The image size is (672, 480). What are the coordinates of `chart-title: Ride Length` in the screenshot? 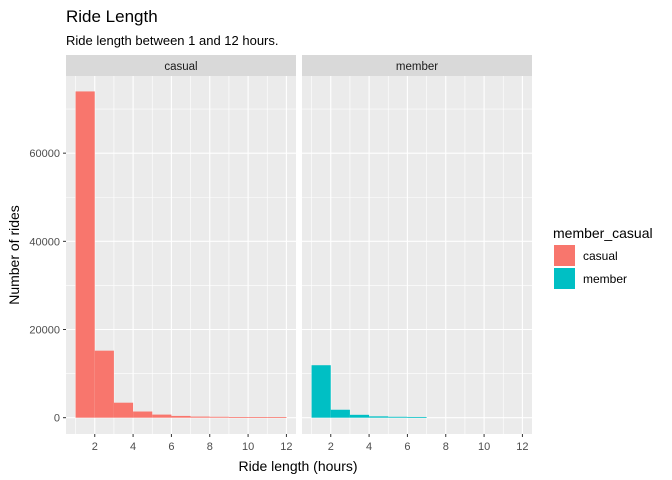 It's located at (112, 16).